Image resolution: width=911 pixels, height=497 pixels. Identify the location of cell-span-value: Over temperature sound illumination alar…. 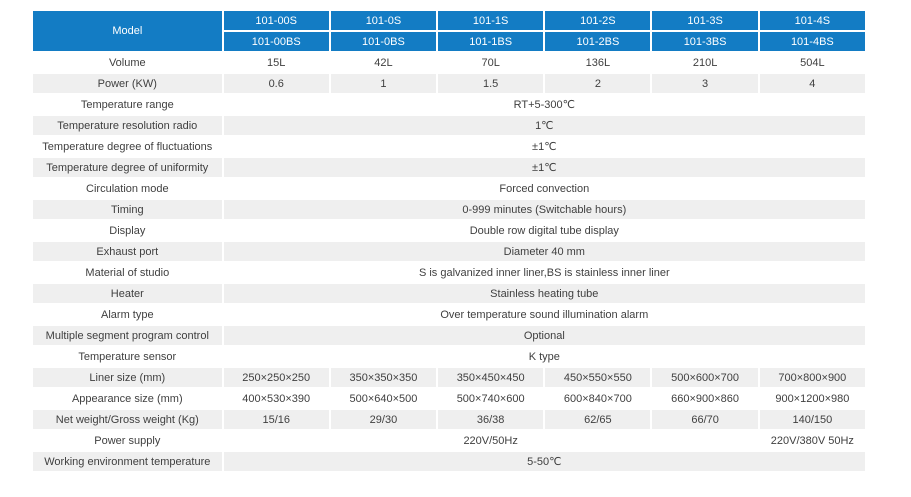
(544, 314).